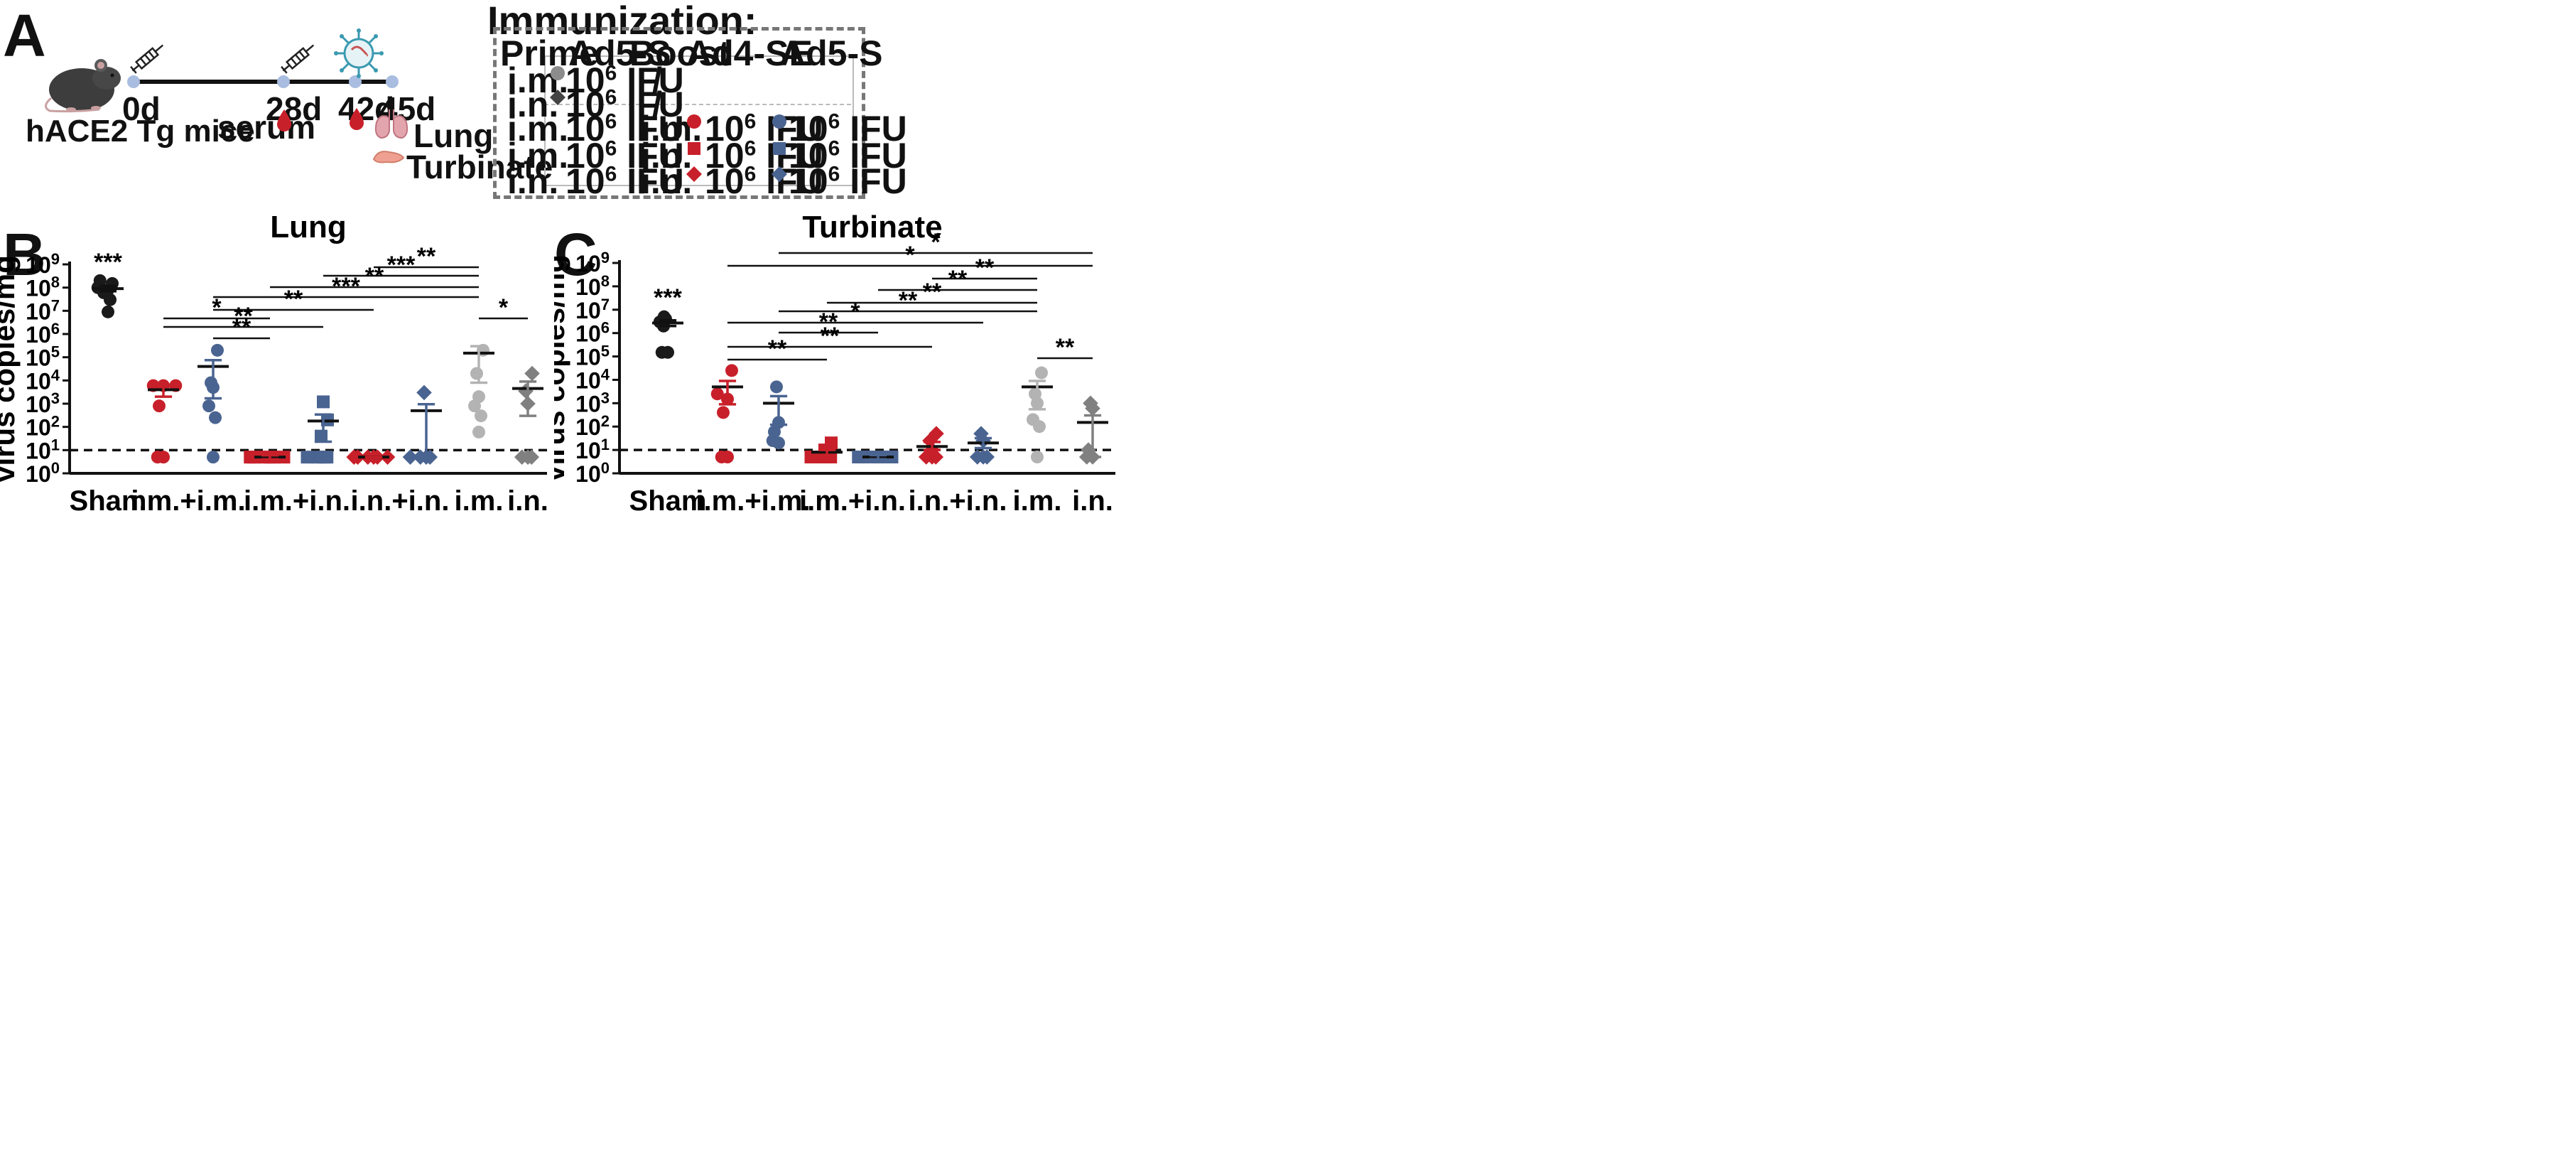  I want to click on header-ad5s-boost: Ad5-S, so click(831, 53).